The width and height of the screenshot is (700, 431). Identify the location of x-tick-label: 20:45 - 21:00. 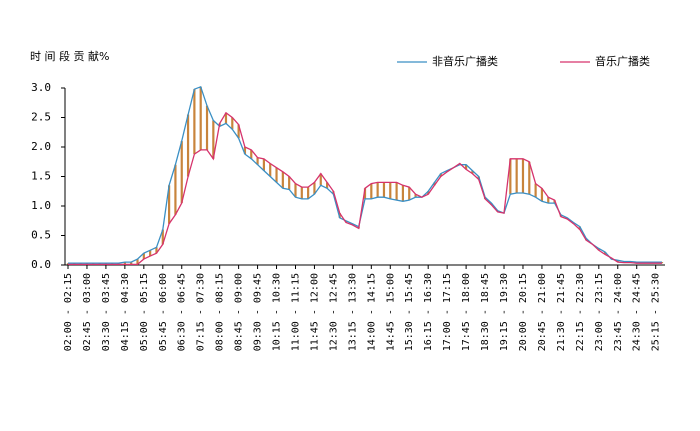
(542, 312).